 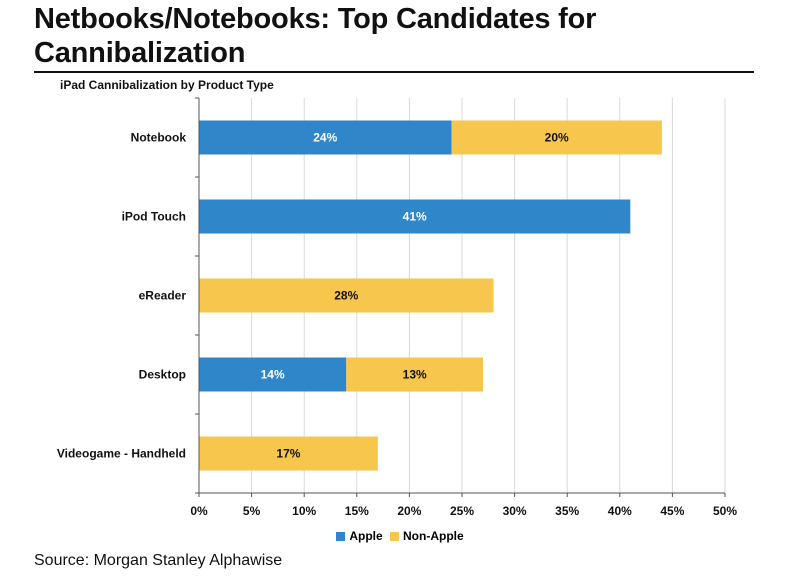 I want to click on legend-item-apple: Apple, so click(x=359, y=536).